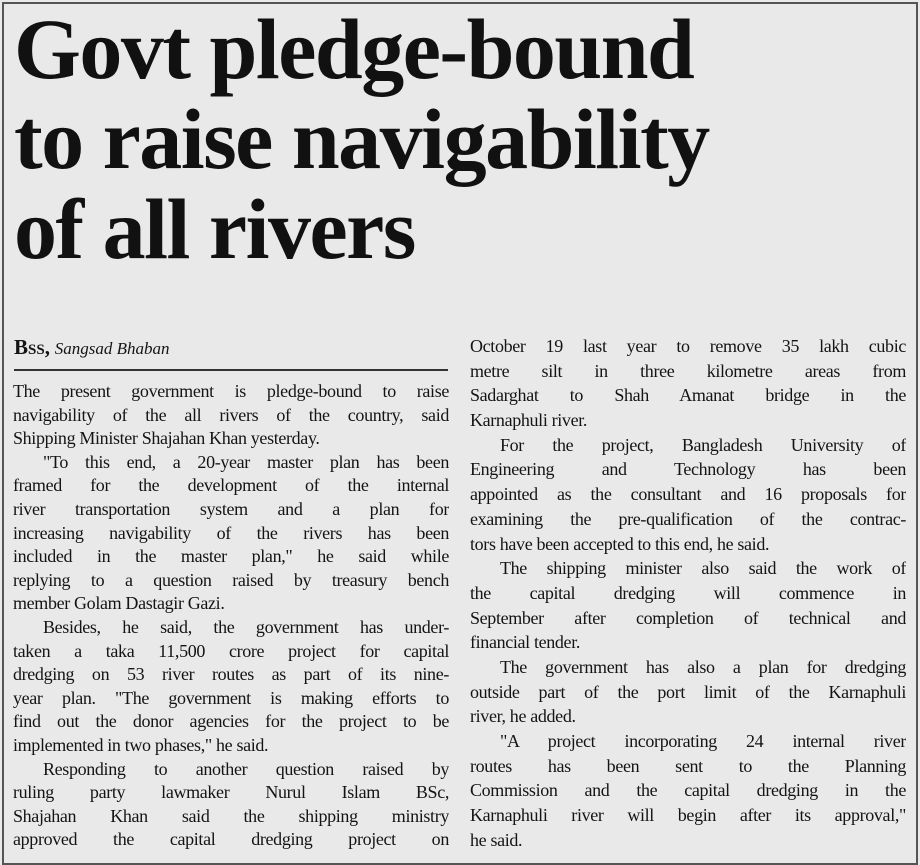 Image resolution: width=920 pixels, height=865 pixels. Describe the element at coordinates (246, 768) in the screenshot. I see `article-text-line: Responding to another question raised by` at that location.